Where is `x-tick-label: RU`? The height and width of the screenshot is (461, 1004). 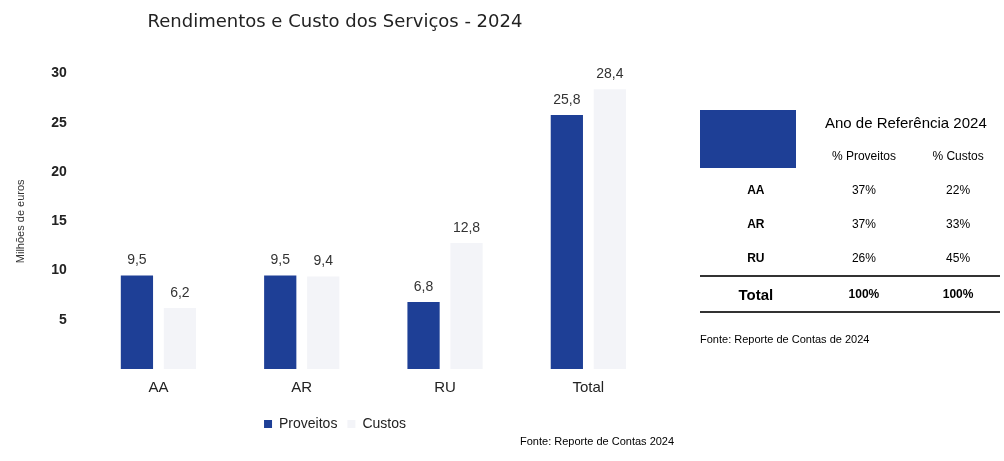 x-tick-label: RU is located at coordinates (445, 387).